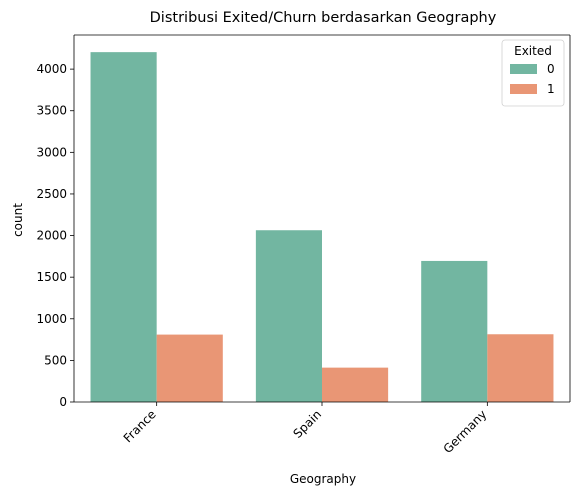  I want to click on legend: Exited 0 1, so click(533, 73).